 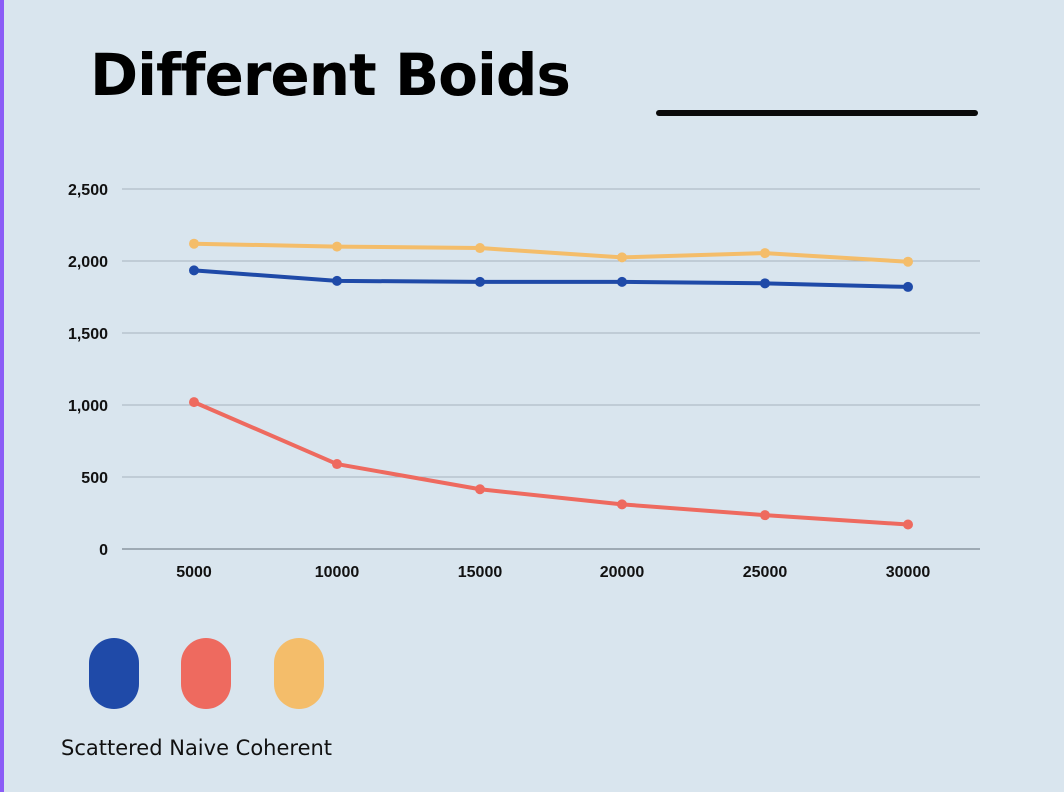 What do you see at coordinates (88, 262) in the screenshot?
I see `y-tick-label: 2,000` at bounding box center [88, 262].